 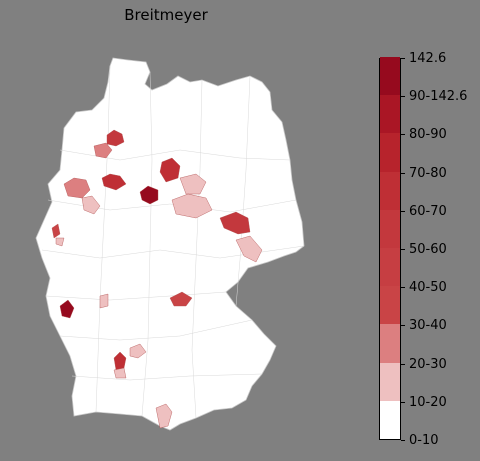 I want to click on region-bremen, so click(x=103, y=150).